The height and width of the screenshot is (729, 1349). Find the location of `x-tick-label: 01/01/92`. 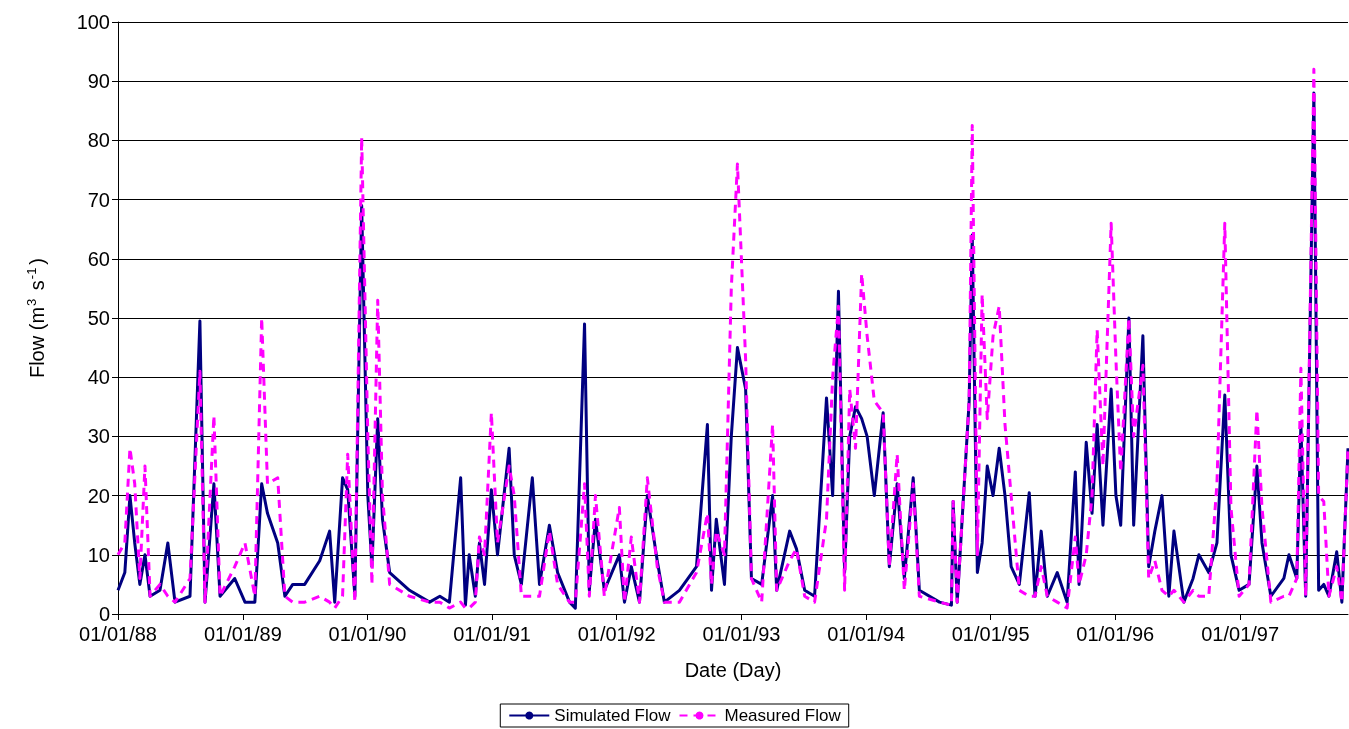

x-tick-label: 01/01/92 is located at coordinates (616, 634).